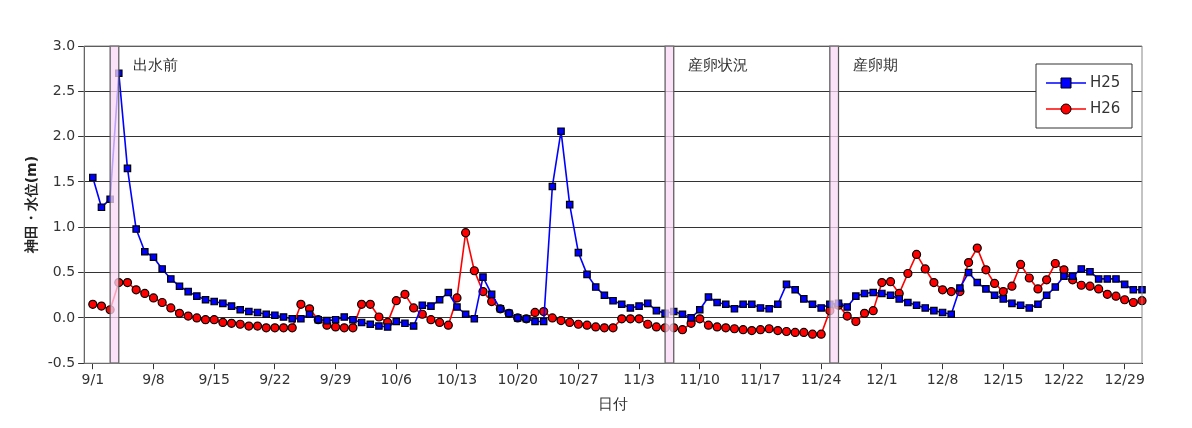  I want to click on x-tick-label: 9/1, so click(93, 379).